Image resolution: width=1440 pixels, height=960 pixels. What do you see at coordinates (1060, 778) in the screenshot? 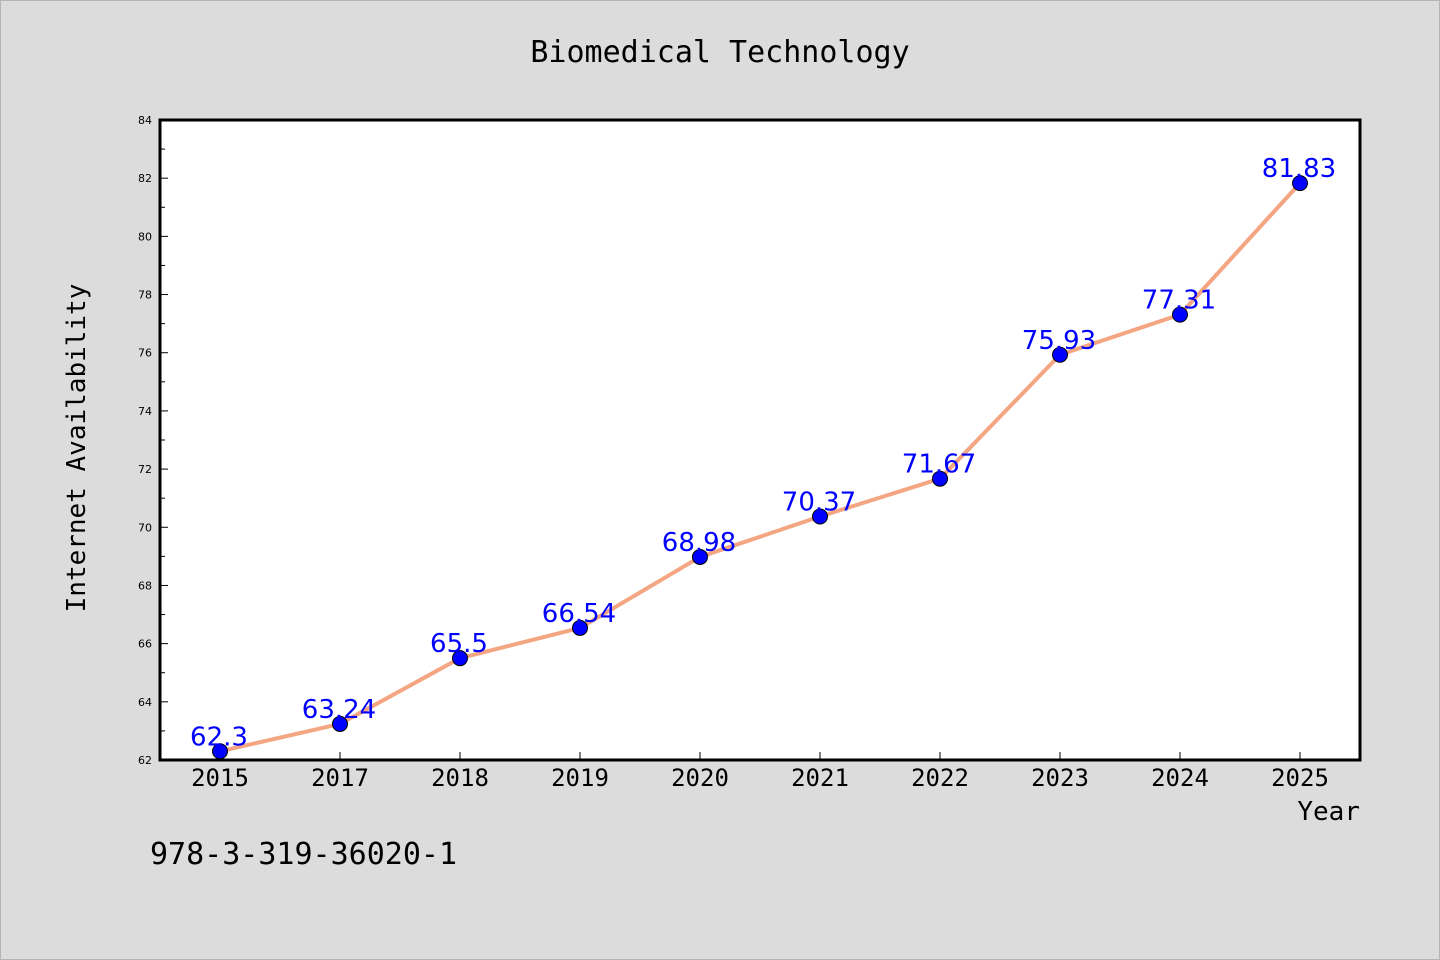
I see `x-tick-label: 2023` at bounding box center [1060, 778].